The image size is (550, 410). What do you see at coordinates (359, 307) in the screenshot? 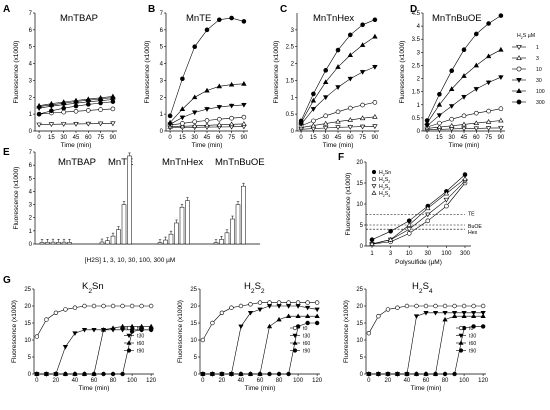
I see `y-tick-label: 20` at bounding box center [359, 307].